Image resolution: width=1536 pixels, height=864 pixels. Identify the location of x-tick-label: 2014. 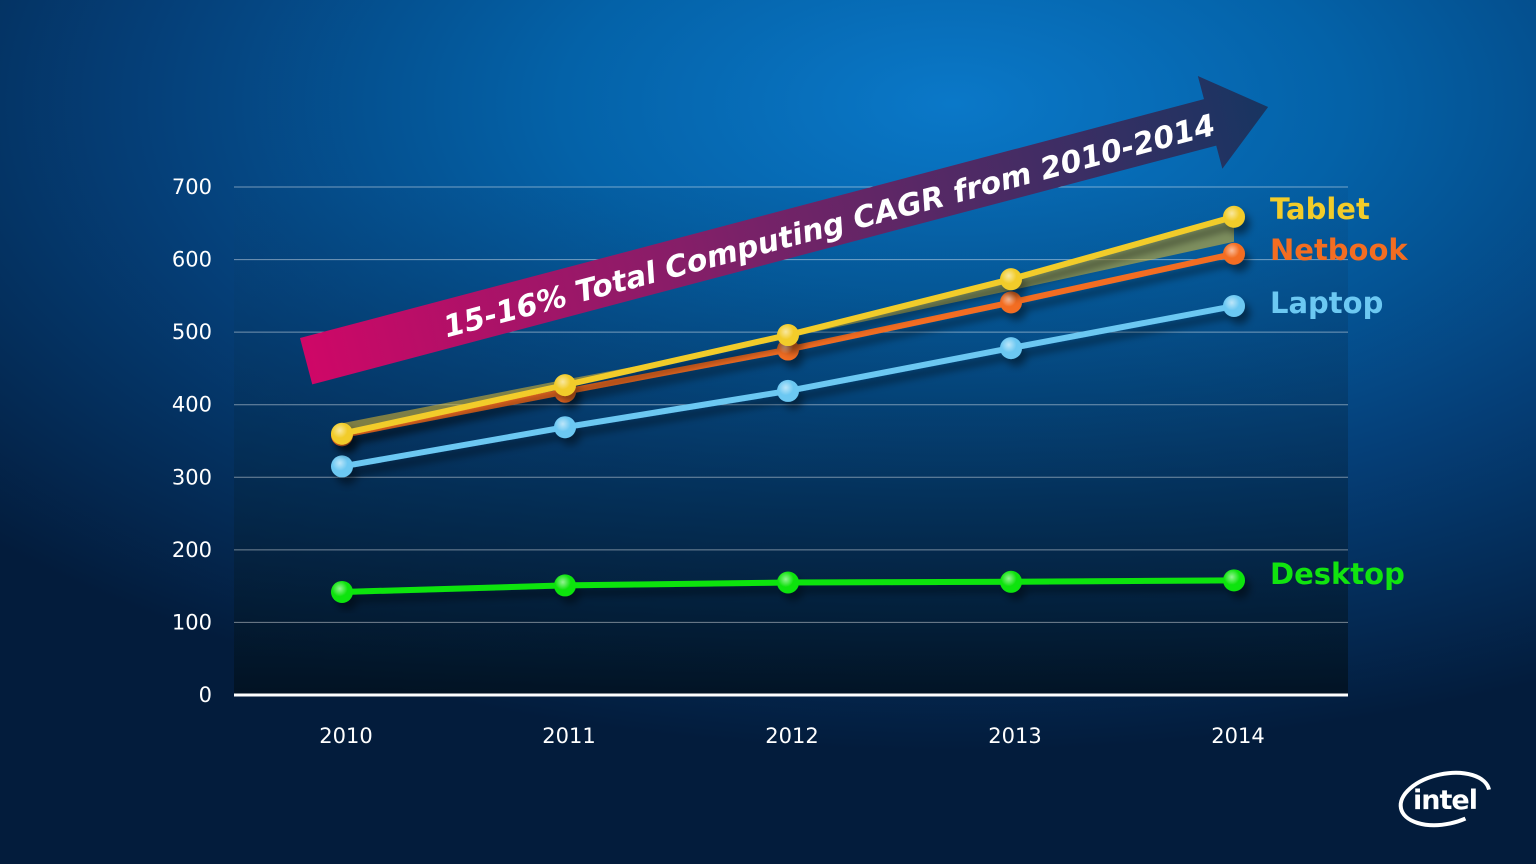
(1237, 736).